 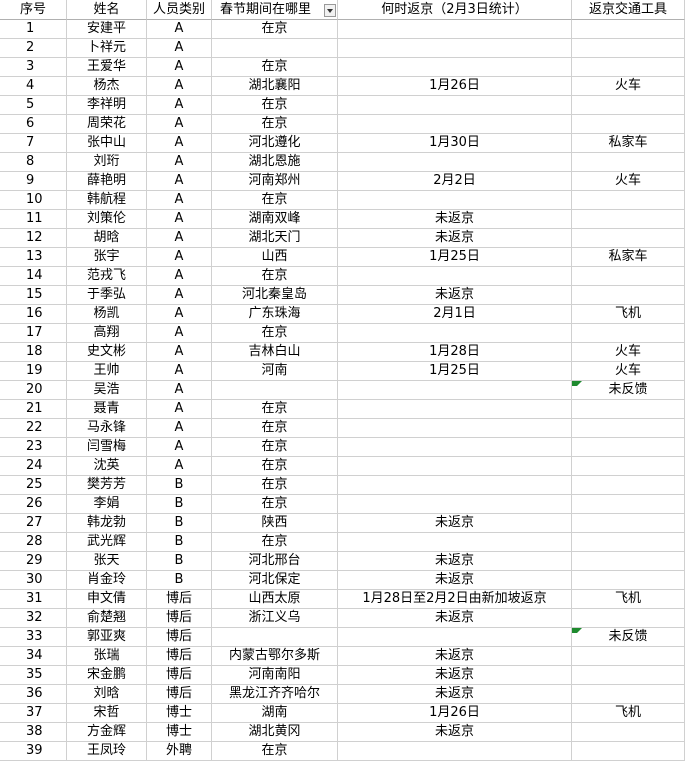 I want to click on table-cell: 1, so click(x=33, y=29).